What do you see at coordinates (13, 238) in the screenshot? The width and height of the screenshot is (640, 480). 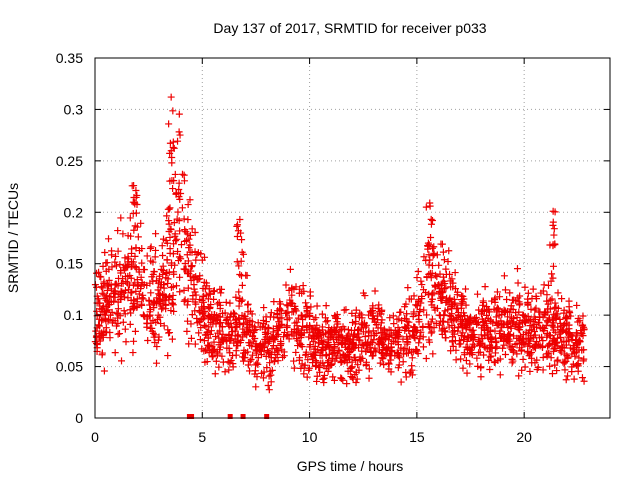 I see `y-axis-title: SRMTID / TECUs` at bounding box center [13, 238].